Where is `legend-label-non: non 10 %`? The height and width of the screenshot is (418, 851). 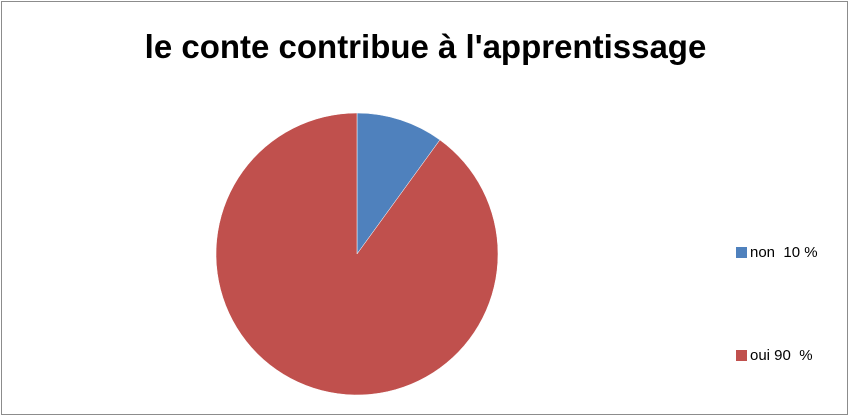
legend-label-non: non 10 % is located at coordinates (784, 252).